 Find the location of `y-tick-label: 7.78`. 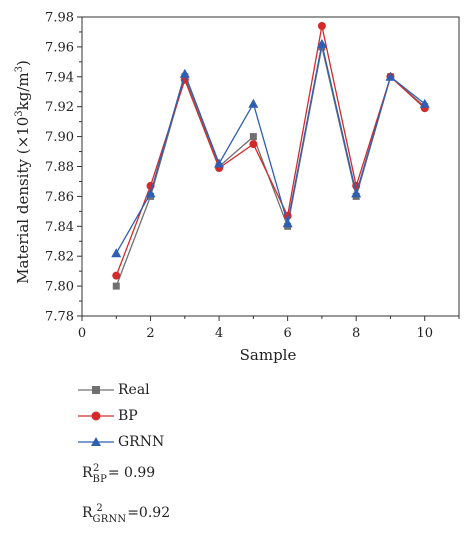

y-tick-label: 7.78 is located at coordinates (59, 317).